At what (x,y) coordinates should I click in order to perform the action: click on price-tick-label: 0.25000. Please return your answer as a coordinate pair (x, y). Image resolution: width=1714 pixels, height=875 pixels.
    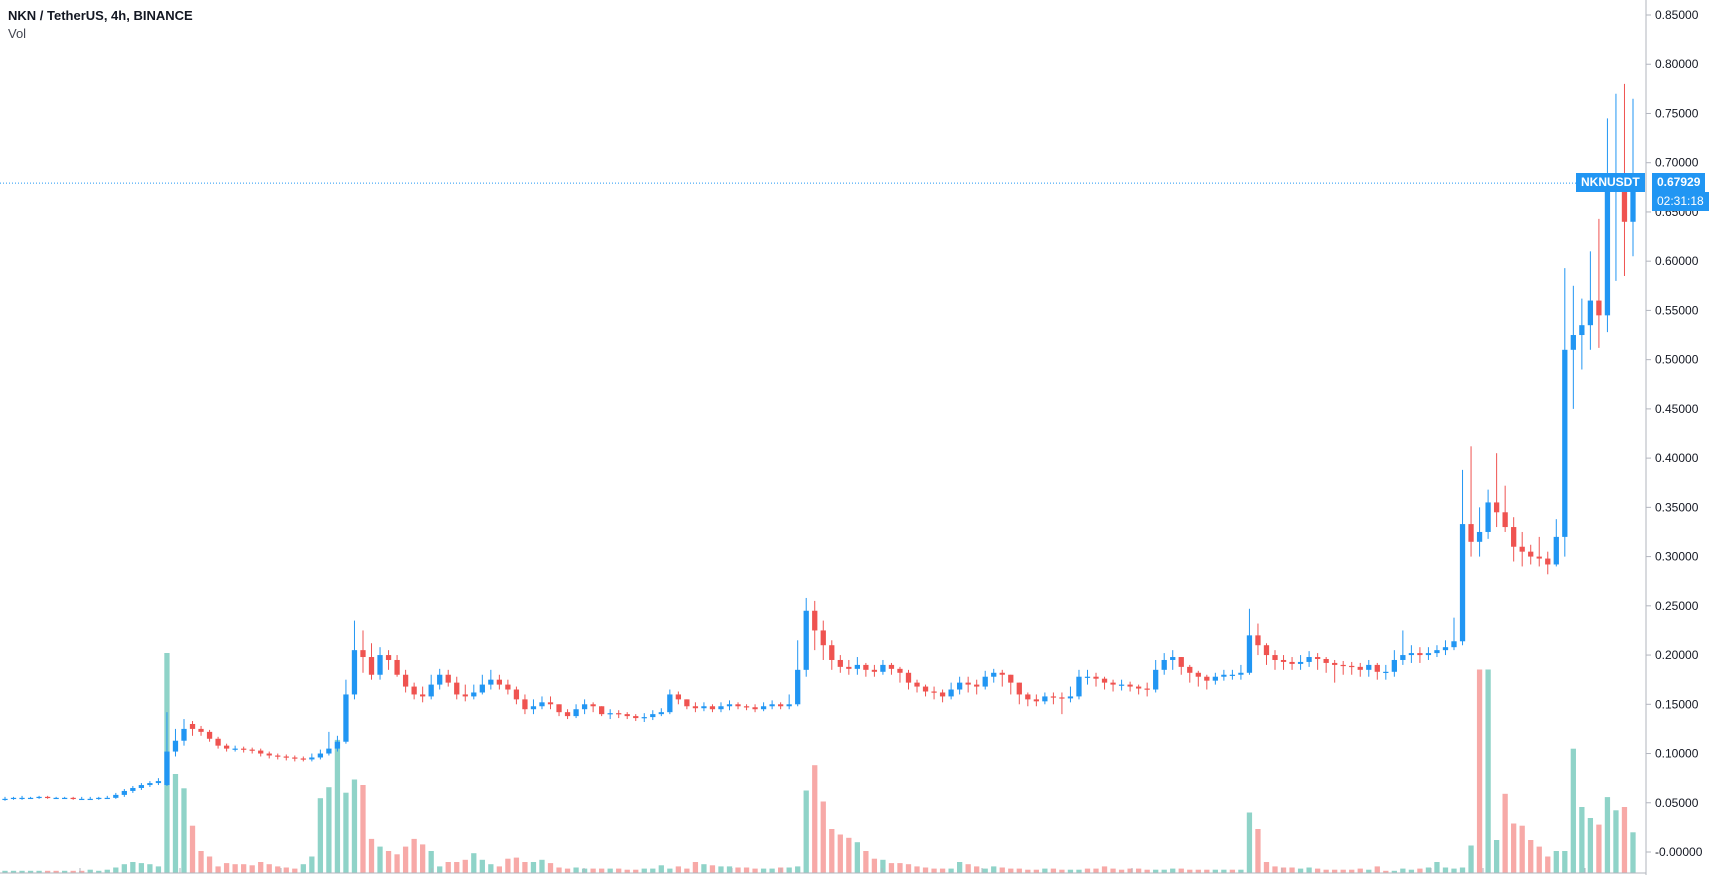
    Looking at the image, I should click on (1677, 606).